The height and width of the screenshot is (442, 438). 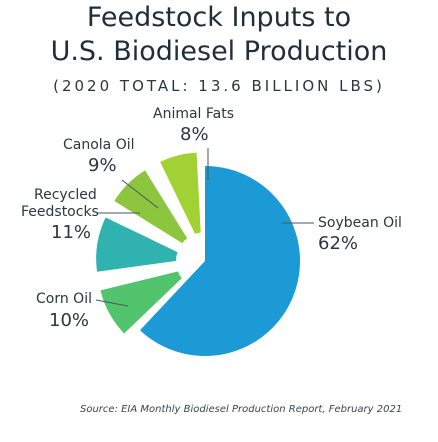 I want to click on chart-title-line1: Feedstock Inputs to, so click(x=219, y=17).